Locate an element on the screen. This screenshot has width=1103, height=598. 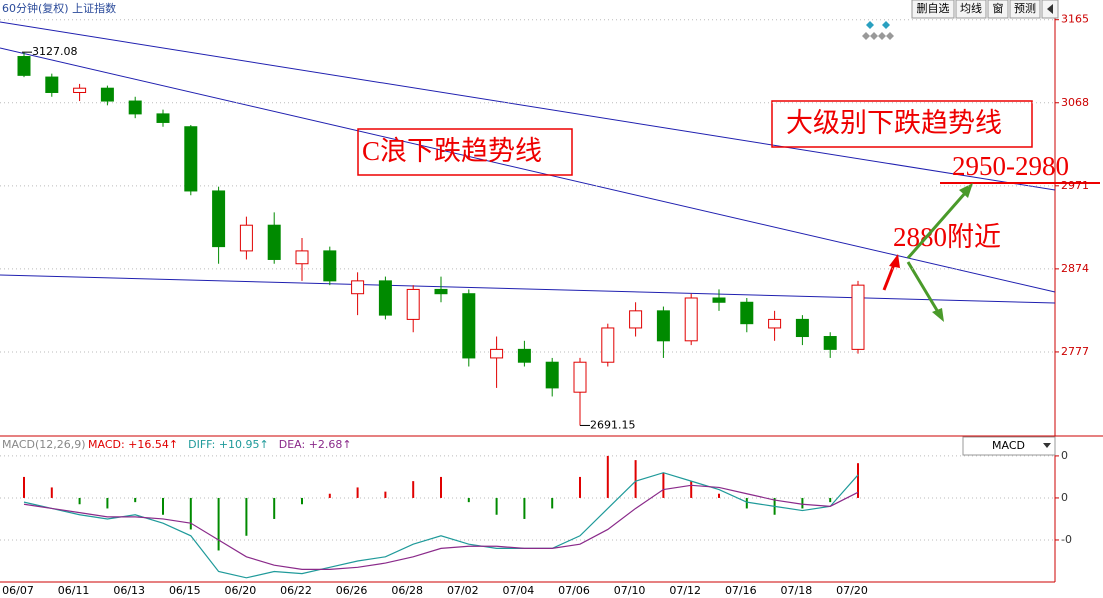
annotation: C浪下跌趋势线 is located at coordinates (452, 151).